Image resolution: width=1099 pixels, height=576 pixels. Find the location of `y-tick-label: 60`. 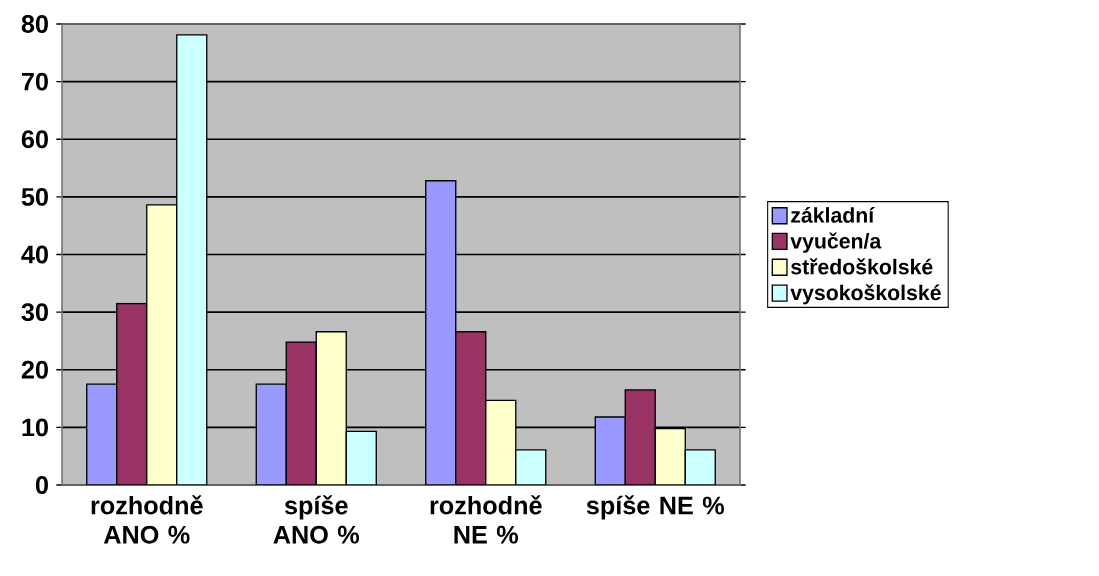

y-tick-label: 60 is located at coordinates (34, 139).